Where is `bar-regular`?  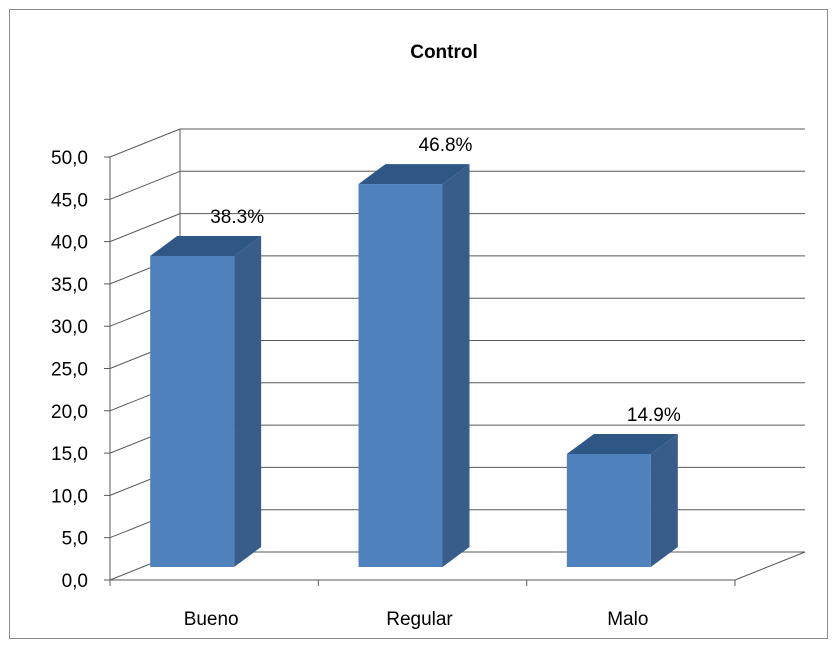
bar-regular is located at coordinates (414, 365).